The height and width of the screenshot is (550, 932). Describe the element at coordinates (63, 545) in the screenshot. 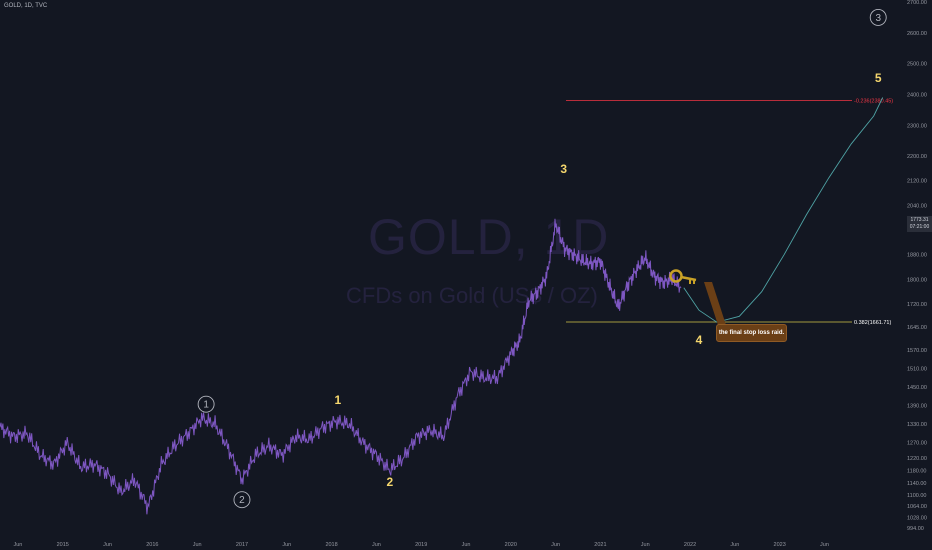

I see `time-tick-label: 2015` at that location.